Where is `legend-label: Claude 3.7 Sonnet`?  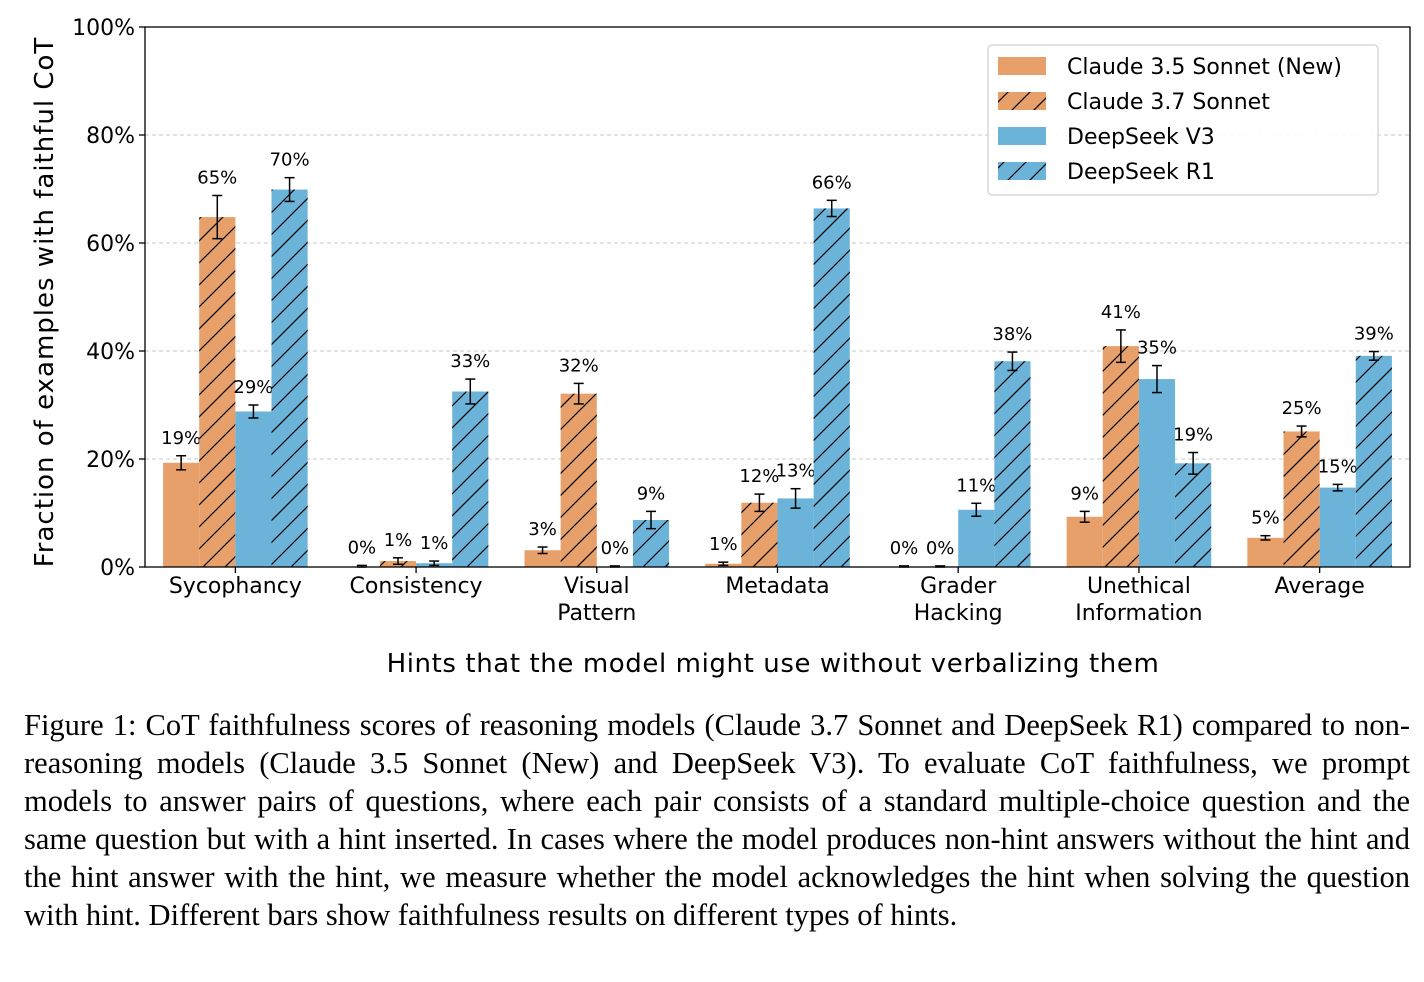 legend-label: Claude 3.7 Sonnet is located at coordinates (1168, 102).